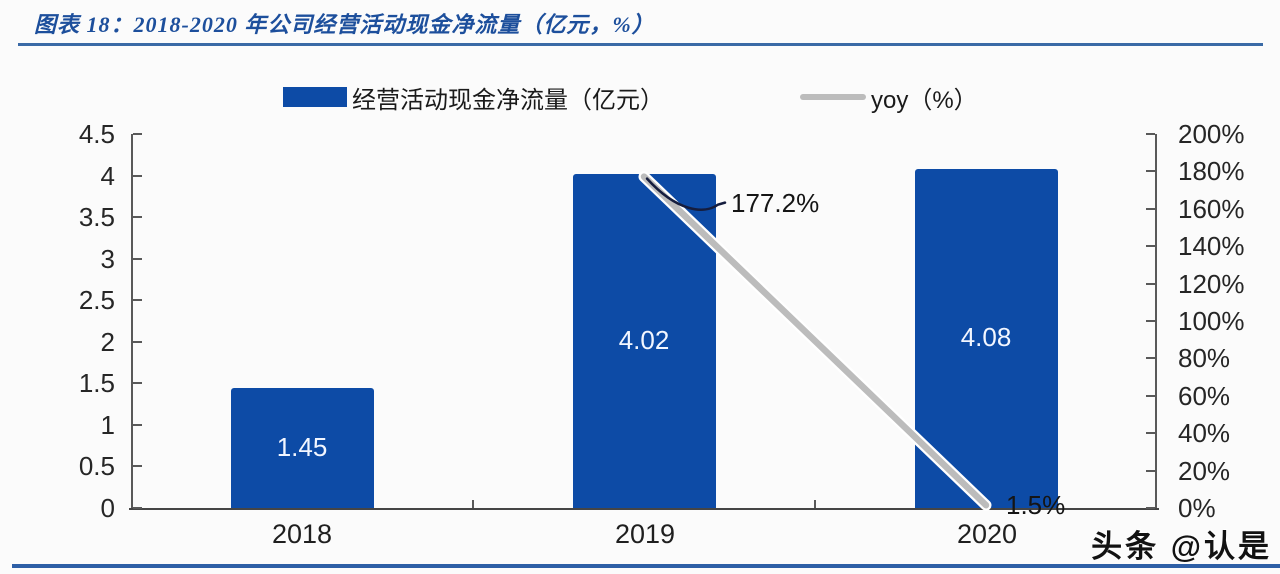  What do you see at coordinates (686, 194) in the screenshot?
I see `callout-leader-line` at bounding box center [686, 194].